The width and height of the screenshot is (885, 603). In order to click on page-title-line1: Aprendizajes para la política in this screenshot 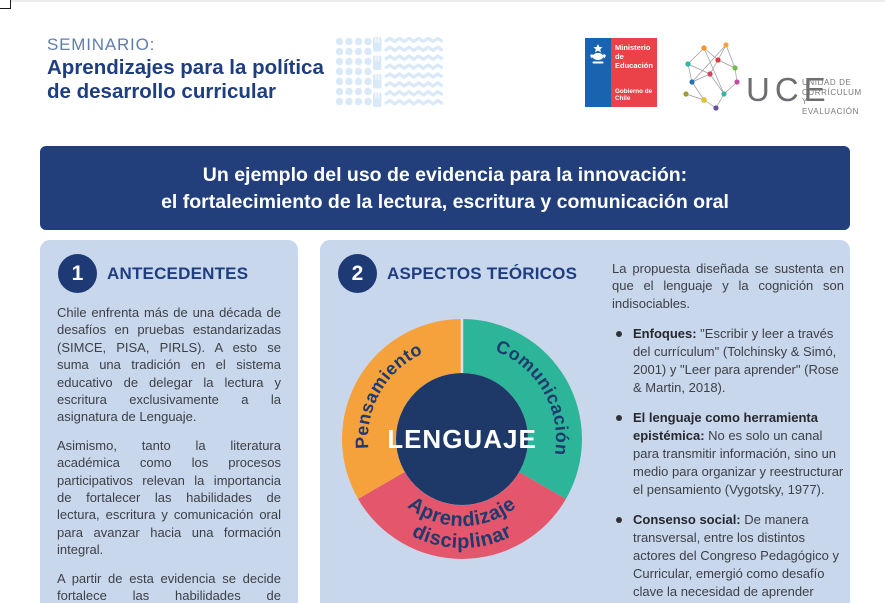, I will do `click(185, 67)`.